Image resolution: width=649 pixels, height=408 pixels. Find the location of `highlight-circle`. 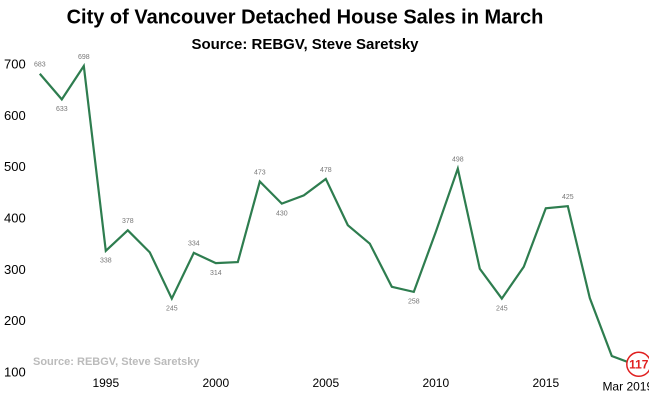

highlight-circle is located at coordinates (637, 364).